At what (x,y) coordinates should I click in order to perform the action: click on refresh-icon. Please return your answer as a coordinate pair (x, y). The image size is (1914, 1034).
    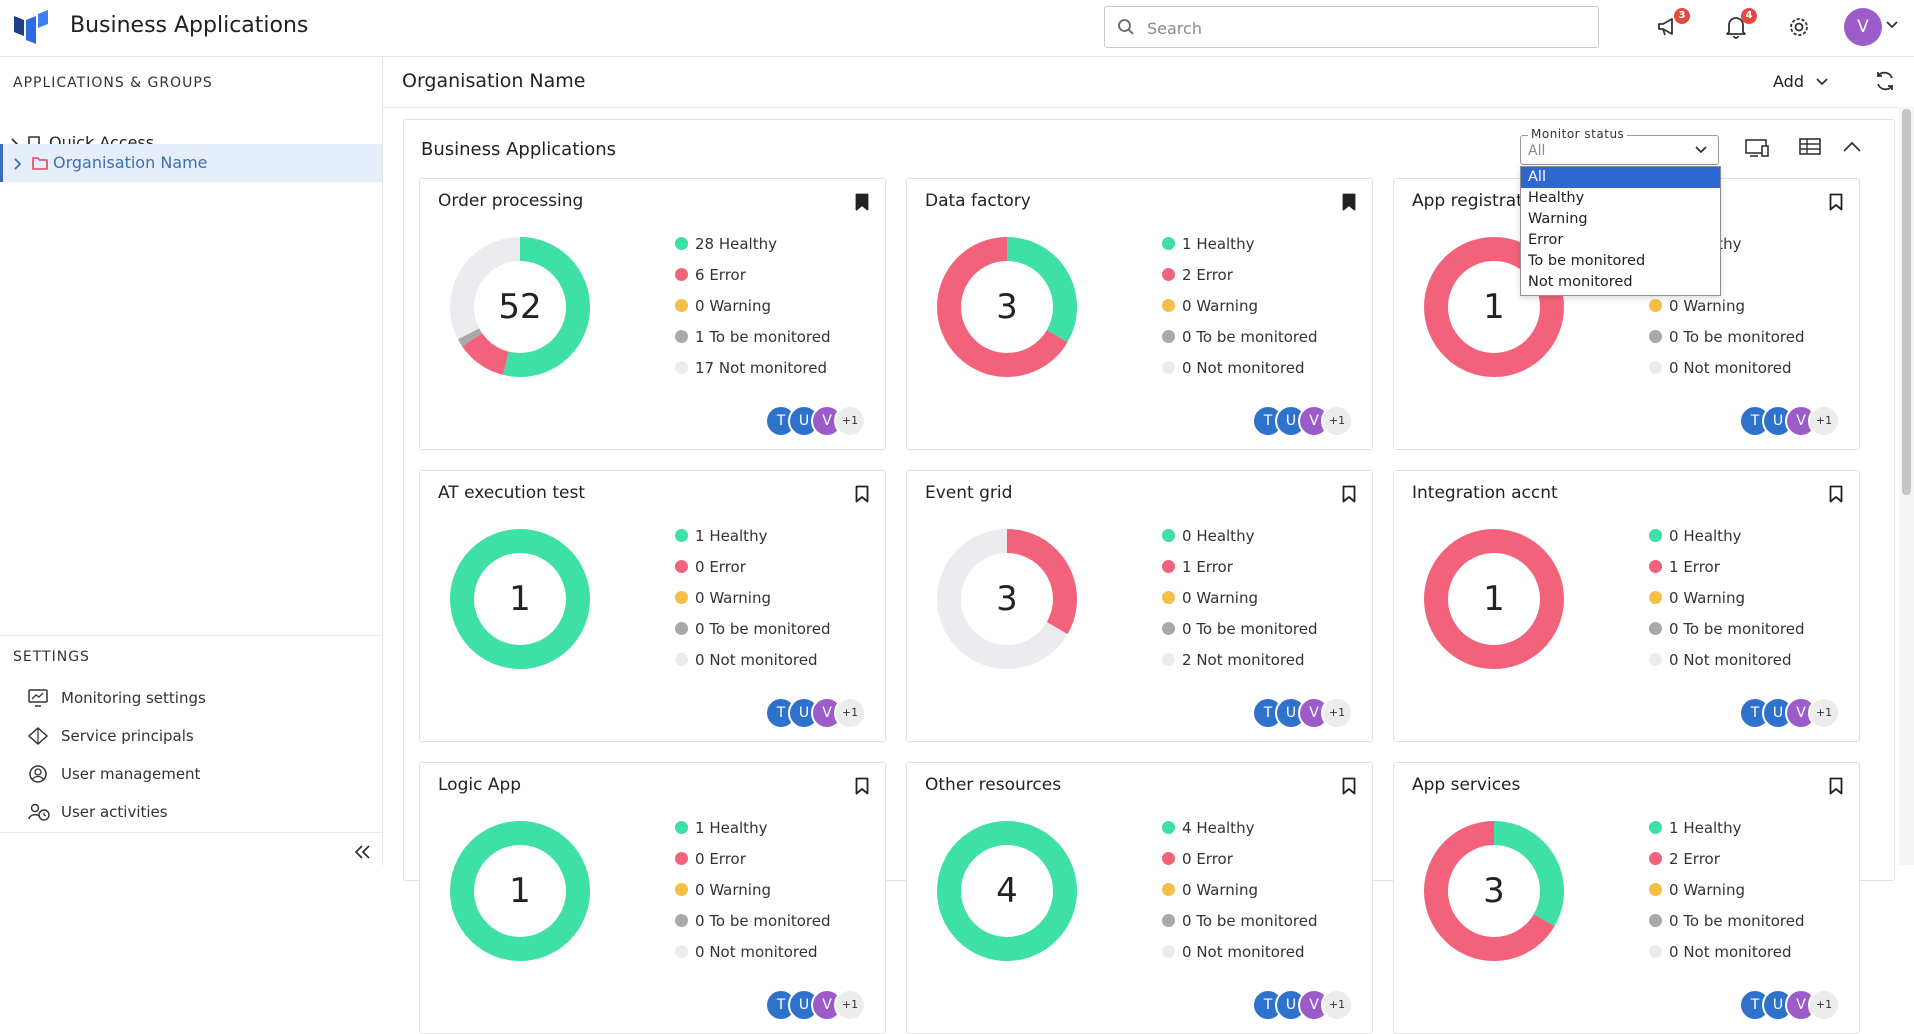
    Looking at the image, I should click on (1885, 81).